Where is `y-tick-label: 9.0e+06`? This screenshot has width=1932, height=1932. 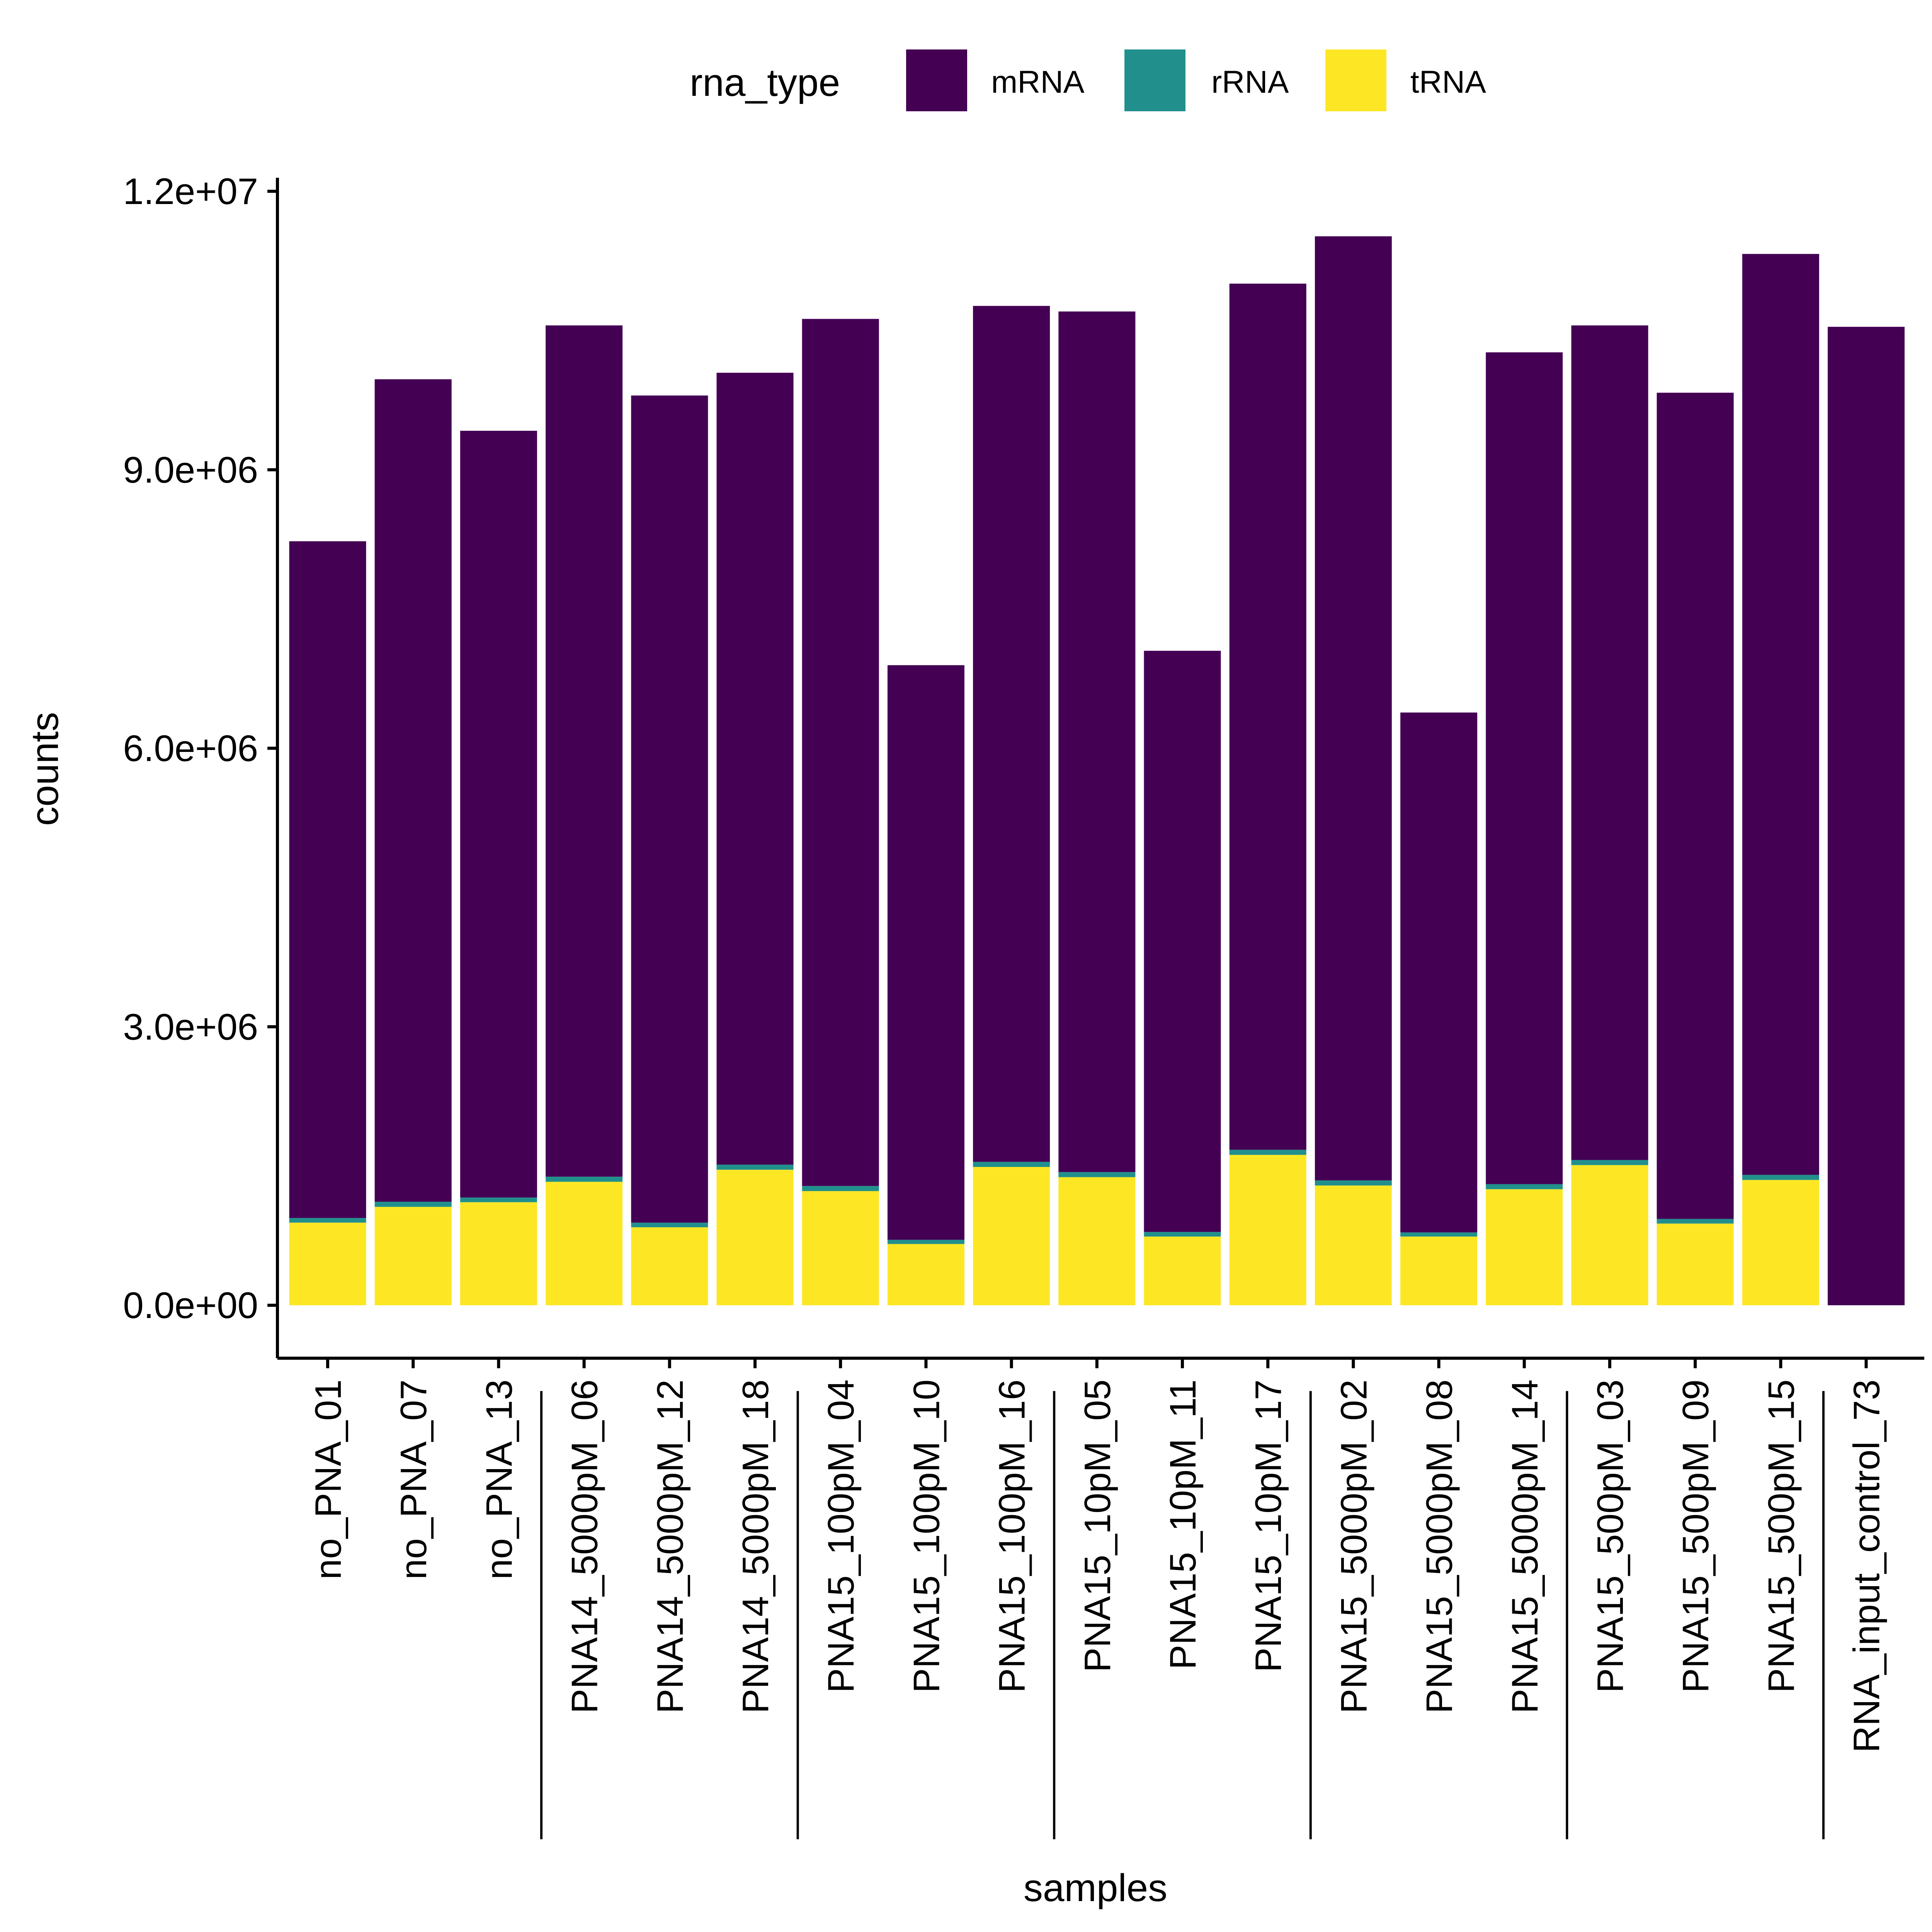 y-tick-label: 9.0e+06 is located at coordinates (191, 470).